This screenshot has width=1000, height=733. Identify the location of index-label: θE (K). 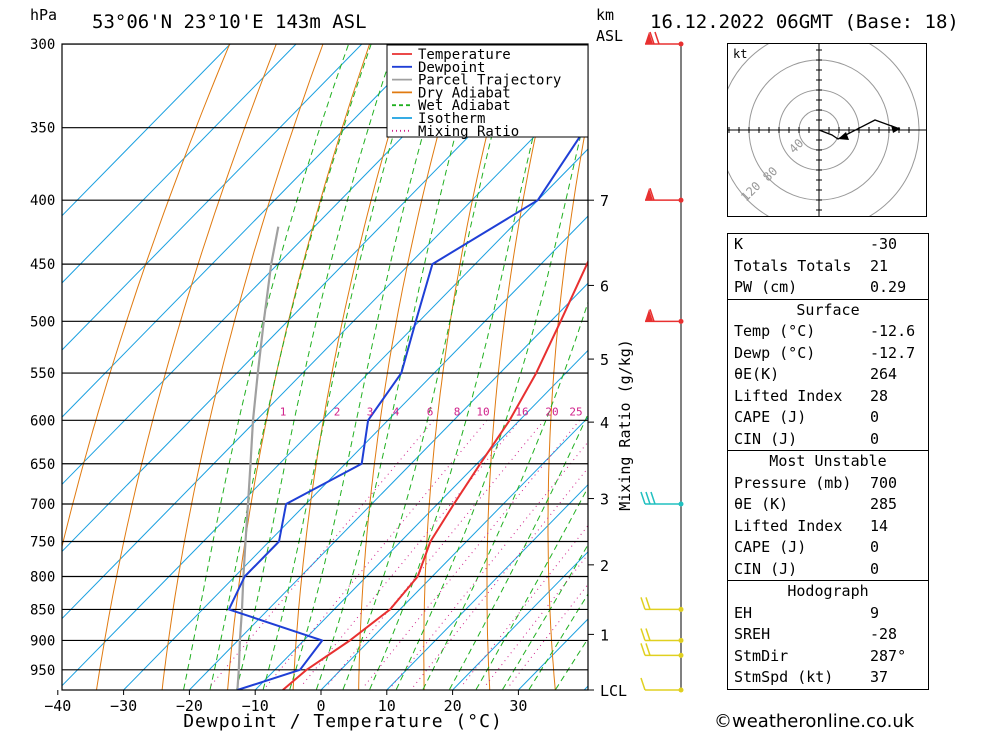
(761, 504).